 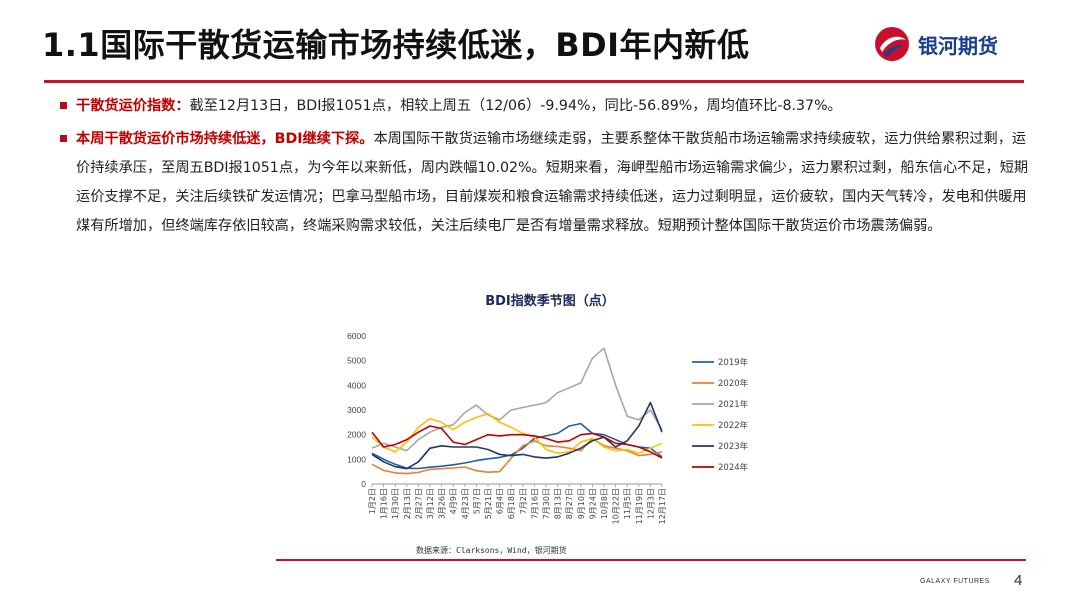 I want to click on y-tick-label: 5000, so click(x=356, y=361).